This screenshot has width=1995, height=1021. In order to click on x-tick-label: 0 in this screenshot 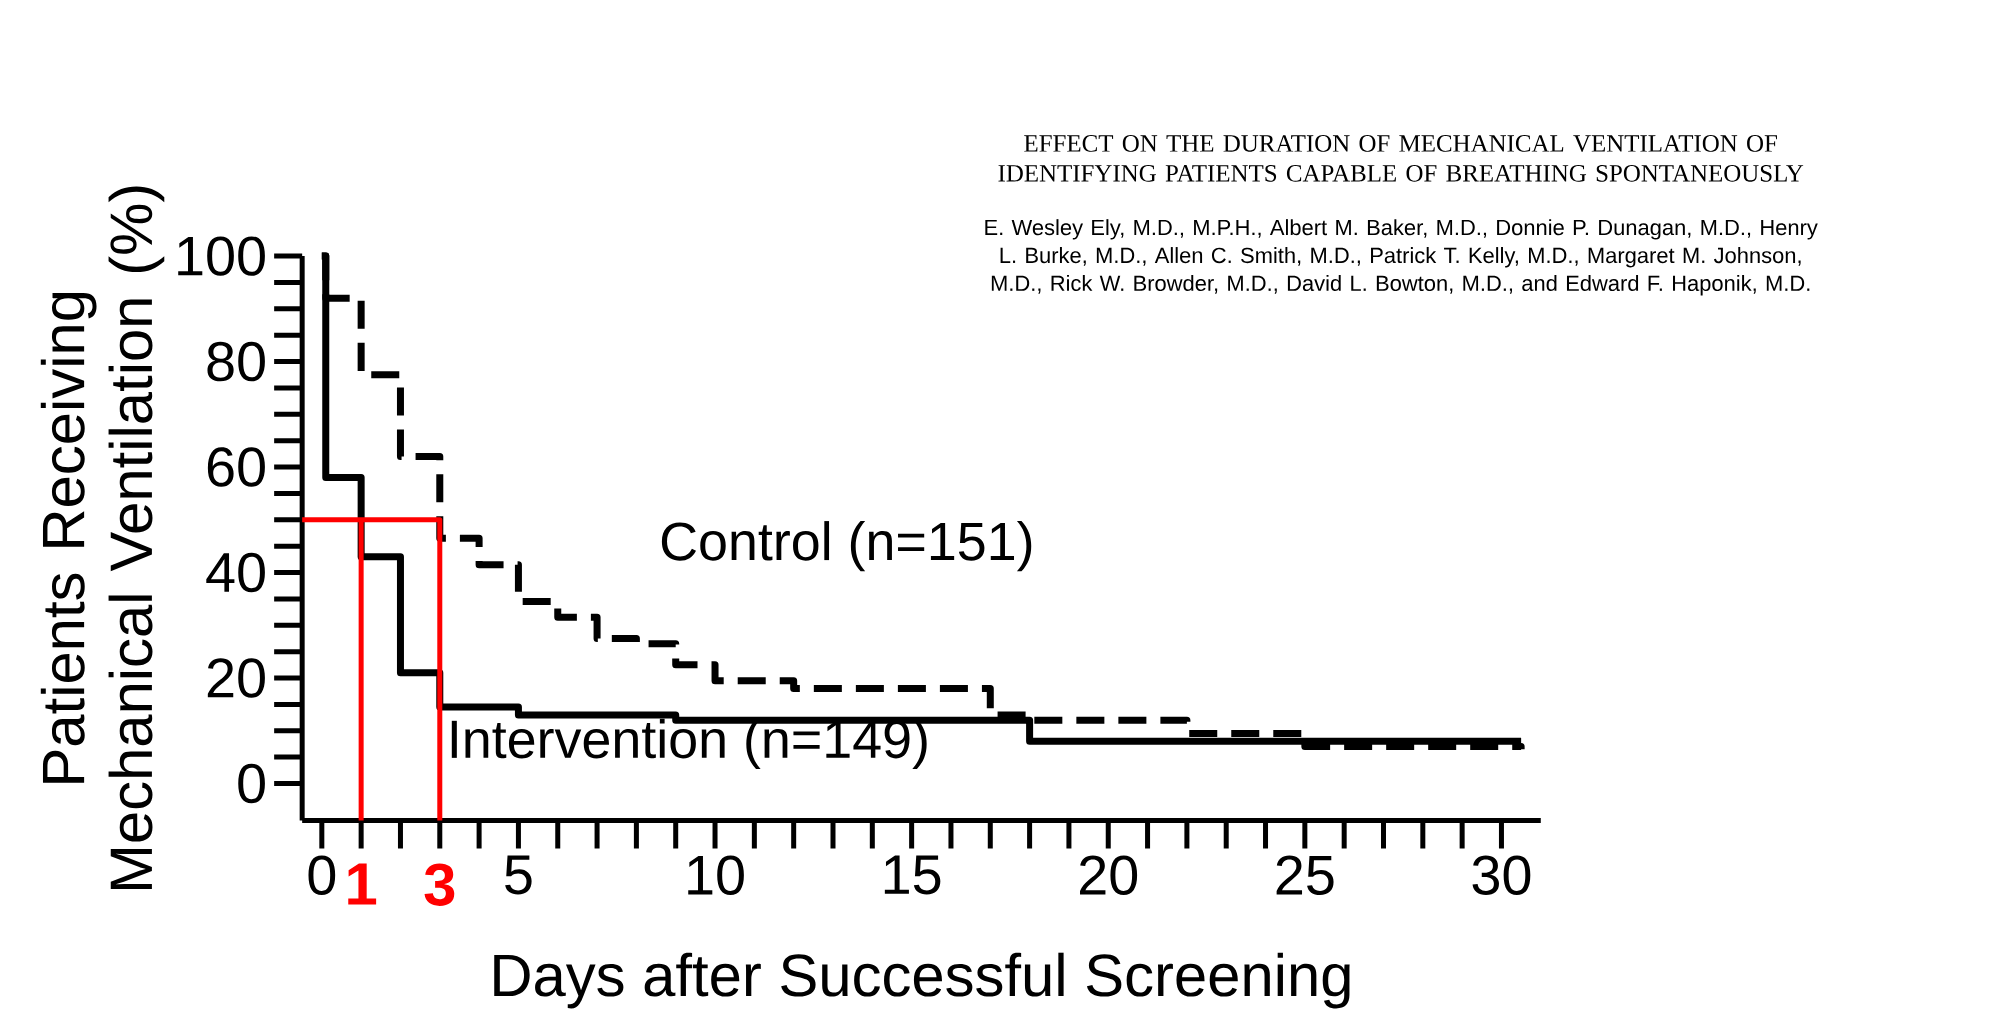, I will do `click(322, 875)`.